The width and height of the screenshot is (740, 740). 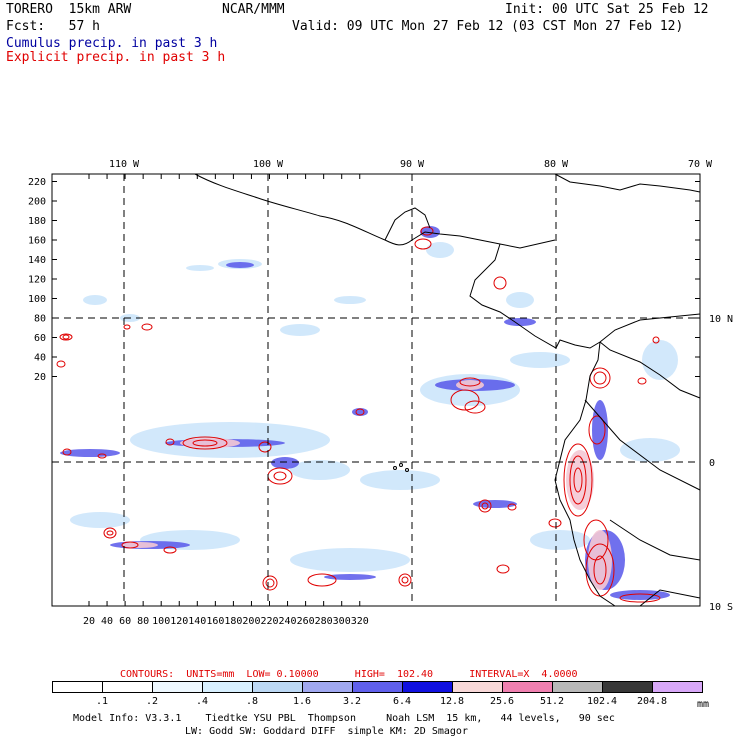 What do you see at coordinates (152, 701) in the screenshot?
I see `legend-label: .2` at bounding box center [152, 701].